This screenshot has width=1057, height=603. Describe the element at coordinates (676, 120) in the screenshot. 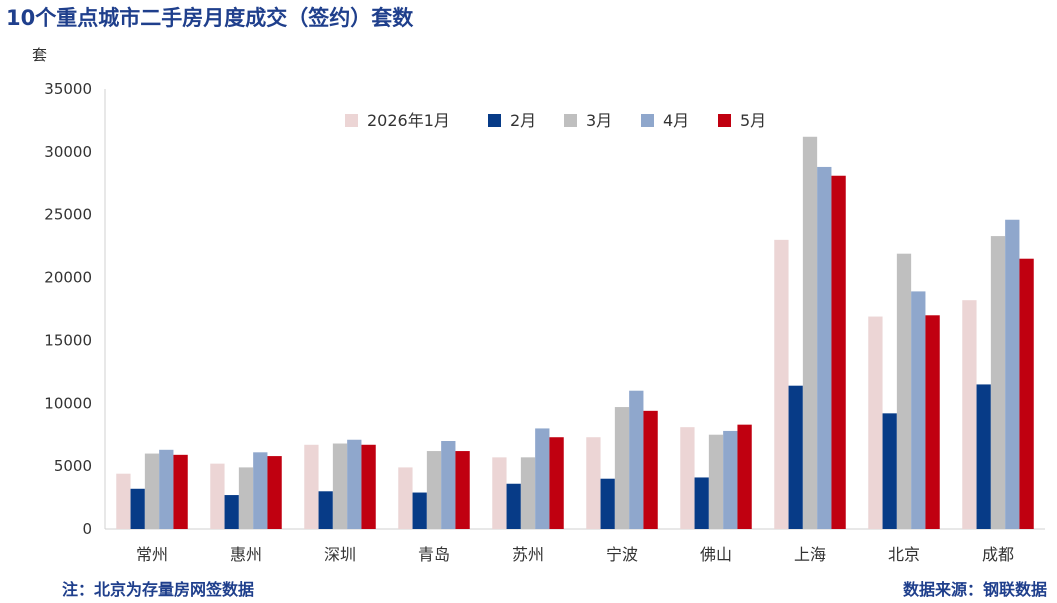

I see `legend-label: 4月` at that location.